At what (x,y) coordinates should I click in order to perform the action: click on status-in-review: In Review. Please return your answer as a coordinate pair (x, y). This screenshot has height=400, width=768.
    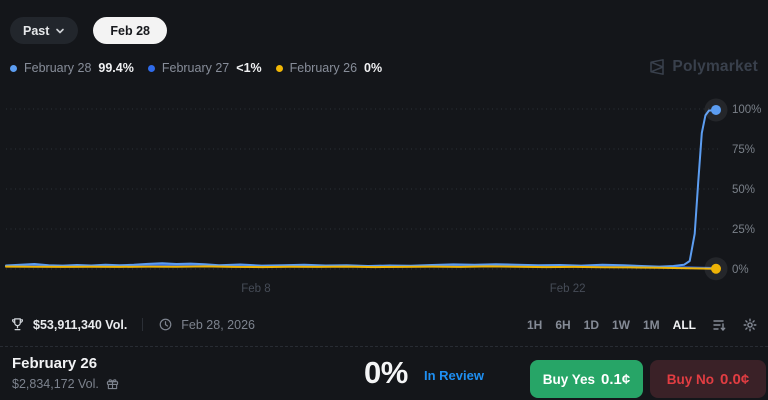
    Looking at the image, I should click on (454, 375).